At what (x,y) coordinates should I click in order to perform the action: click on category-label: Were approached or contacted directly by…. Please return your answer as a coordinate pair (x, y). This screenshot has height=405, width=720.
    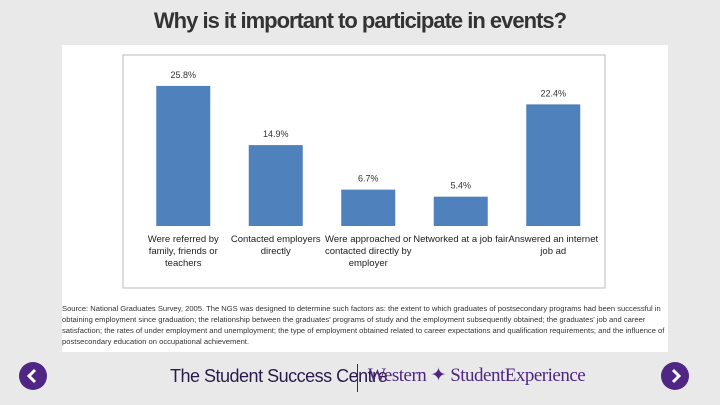
    Looking at the image, I should click on (368, 251).